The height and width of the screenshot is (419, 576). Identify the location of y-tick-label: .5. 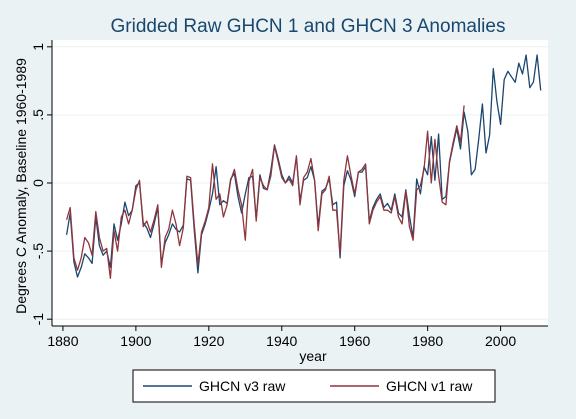
(38, 115).